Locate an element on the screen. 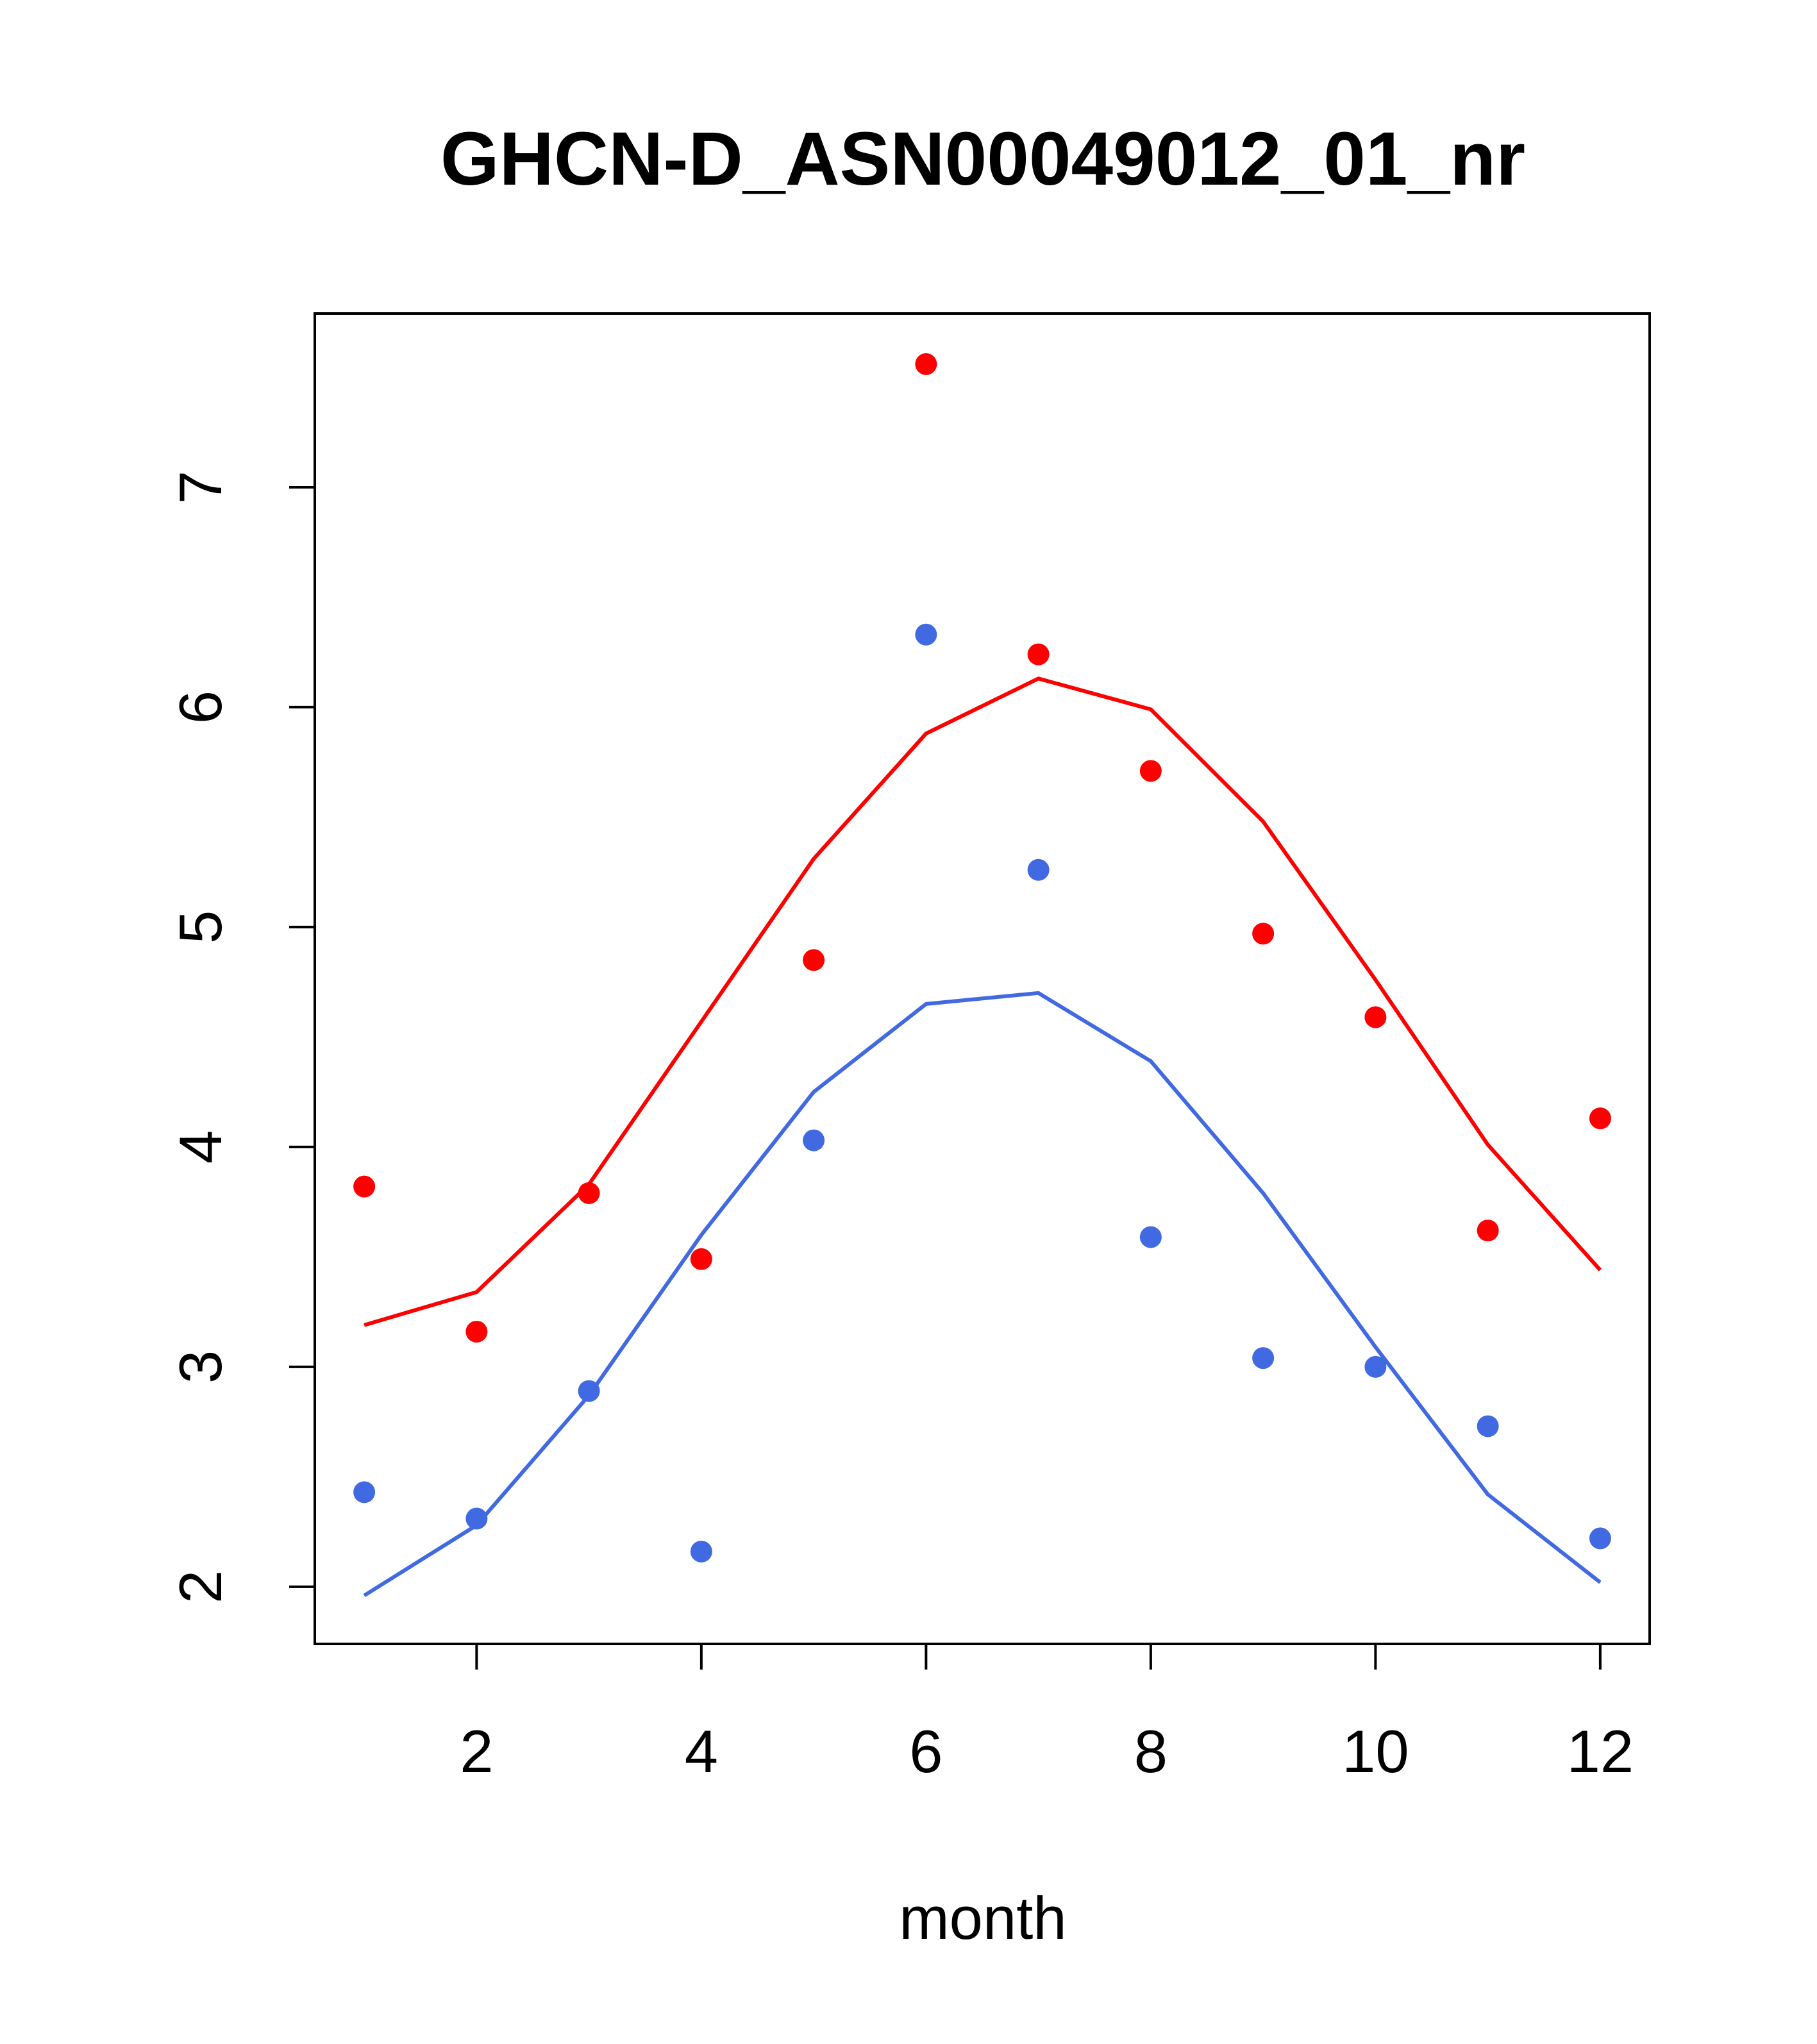  y-axis: 2 3 4 5 6 7 is located at coordinates (242, 1037).